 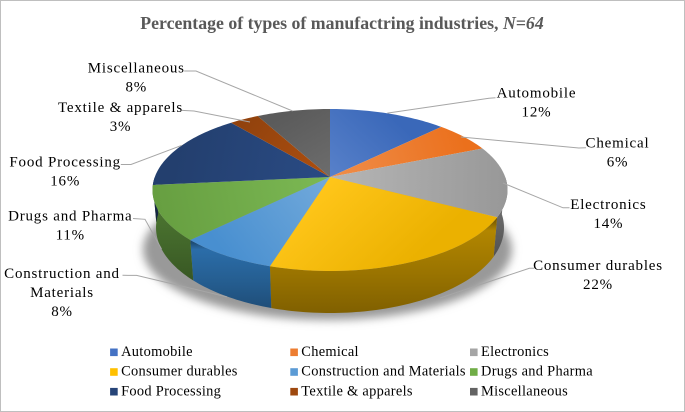 I want to click on svg-text: 11%, so click(x=70, y=235).